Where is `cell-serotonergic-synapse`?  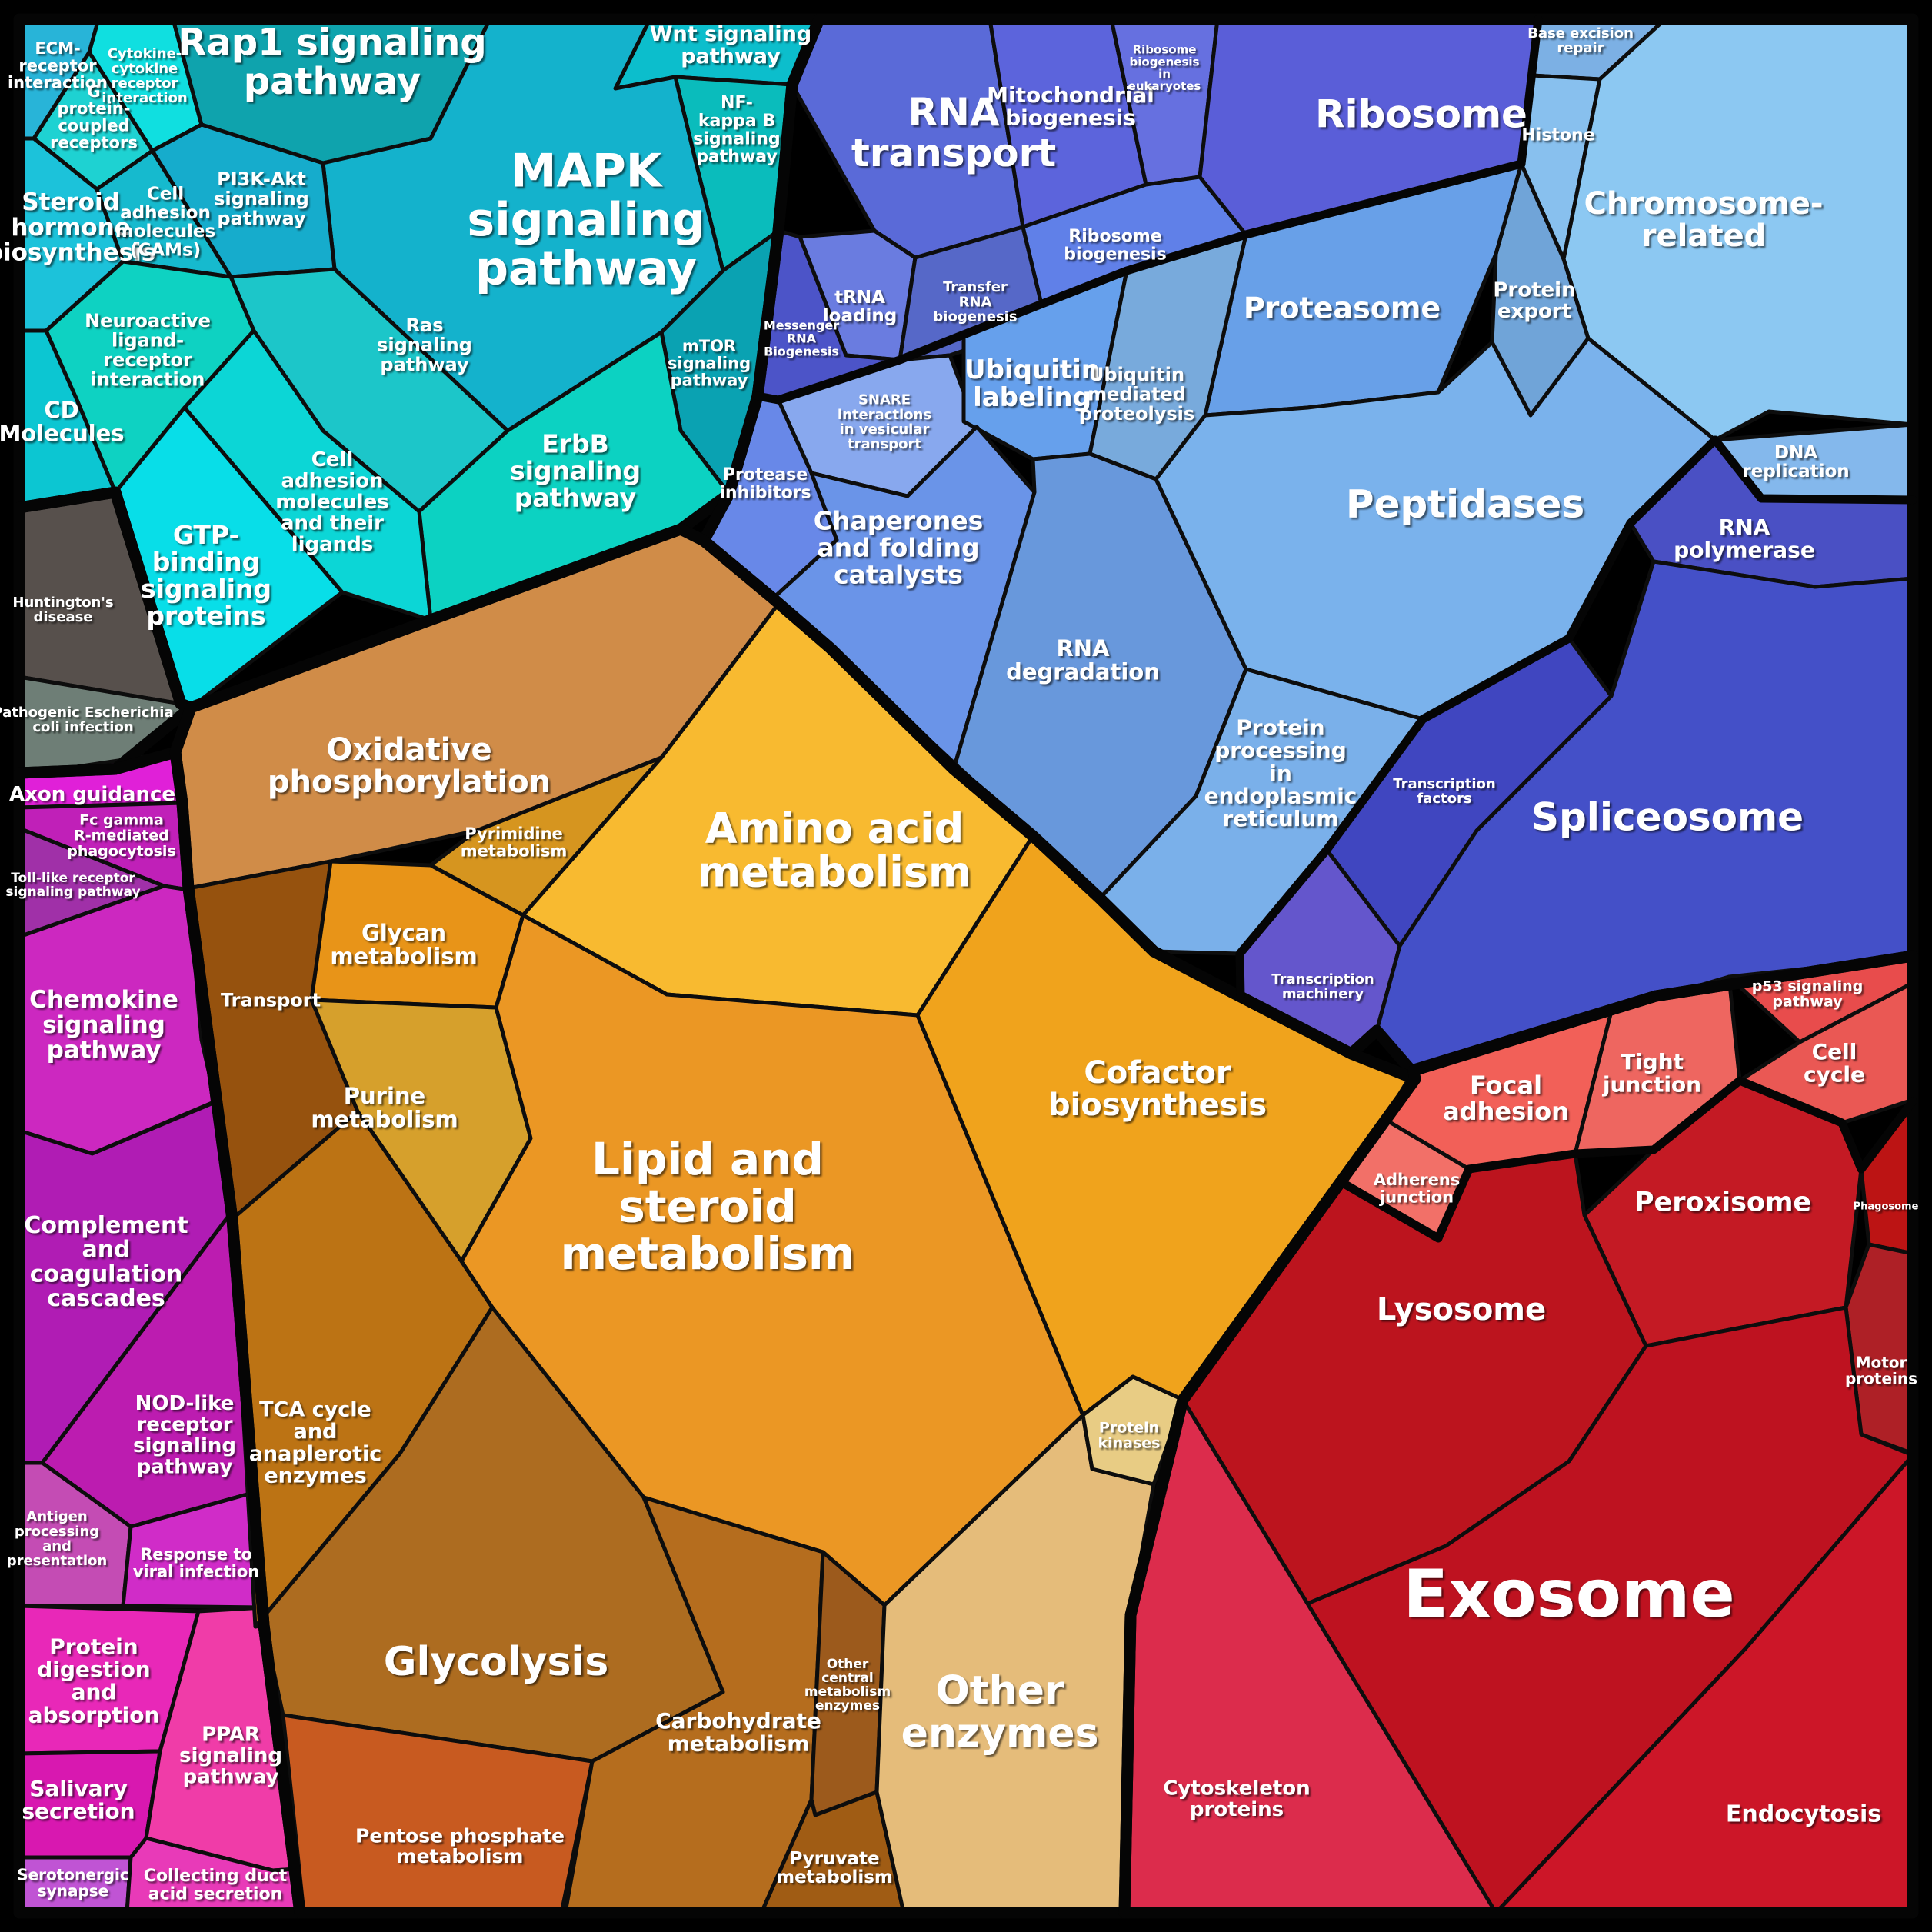
cell-serotonergic-synapse is located at coordinates (75, 1885).